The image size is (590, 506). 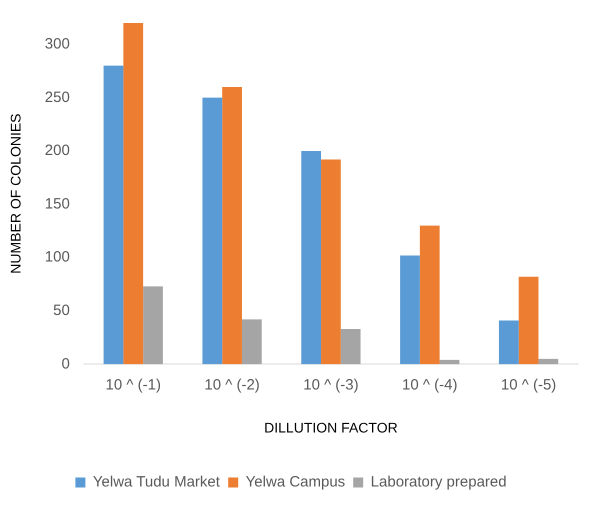 What do you see at coordinates (331, 427) in the screenshot?
I see `x-axis-title: DILLUTION FACTOR` at bounding box center [331, 427].